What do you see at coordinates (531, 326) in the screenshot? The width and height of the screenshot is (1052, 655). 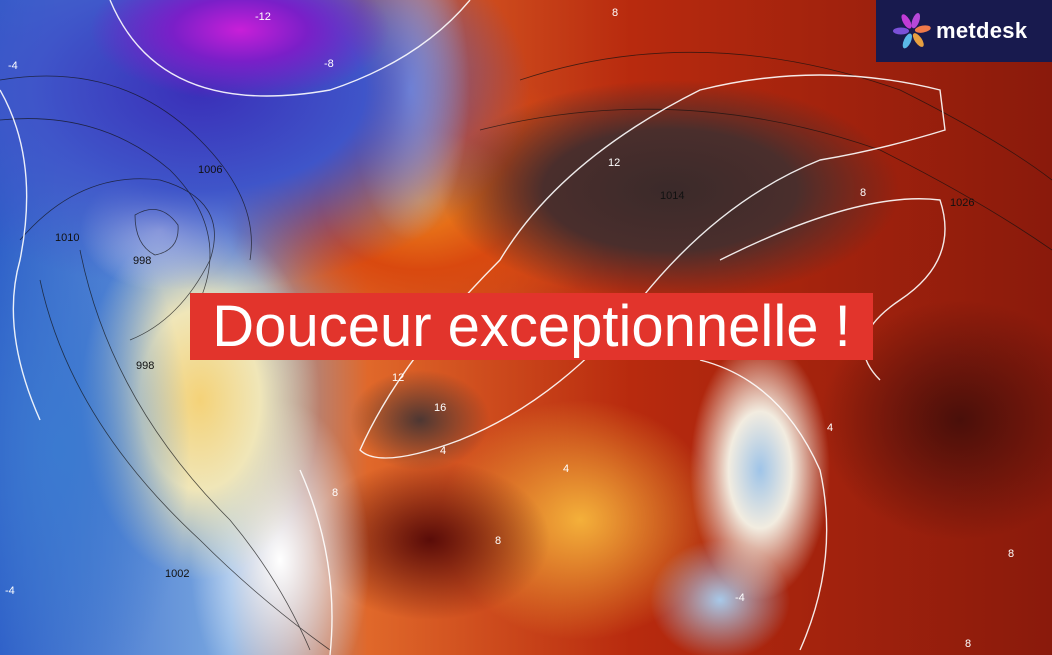 I see `headline-banner: Douceur exceptionnelle !` at bounding box center [531, 326].